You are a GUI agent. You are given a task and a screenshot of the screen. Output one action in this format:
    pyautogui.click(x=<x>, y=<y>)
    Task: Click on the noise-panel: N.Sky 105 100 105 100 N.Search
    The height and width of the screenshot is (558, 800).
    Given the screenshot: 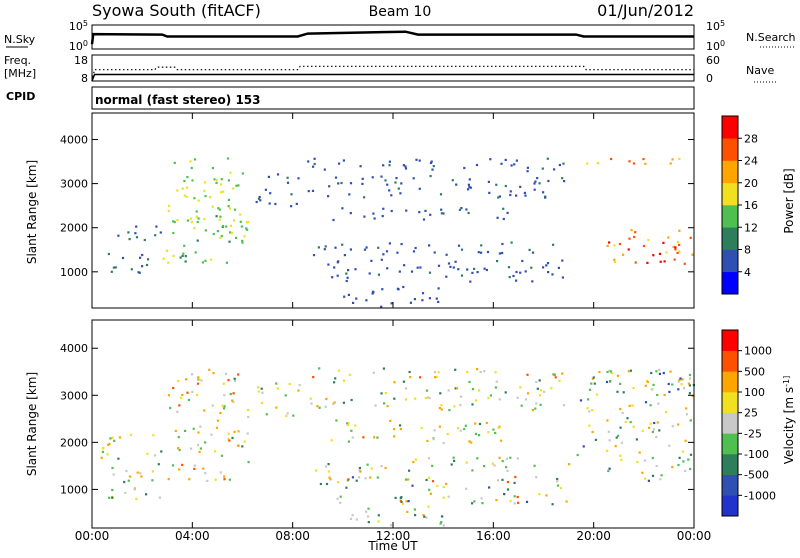 What is the action you would take?
    pyautogui.click(x=400, y=36)
    